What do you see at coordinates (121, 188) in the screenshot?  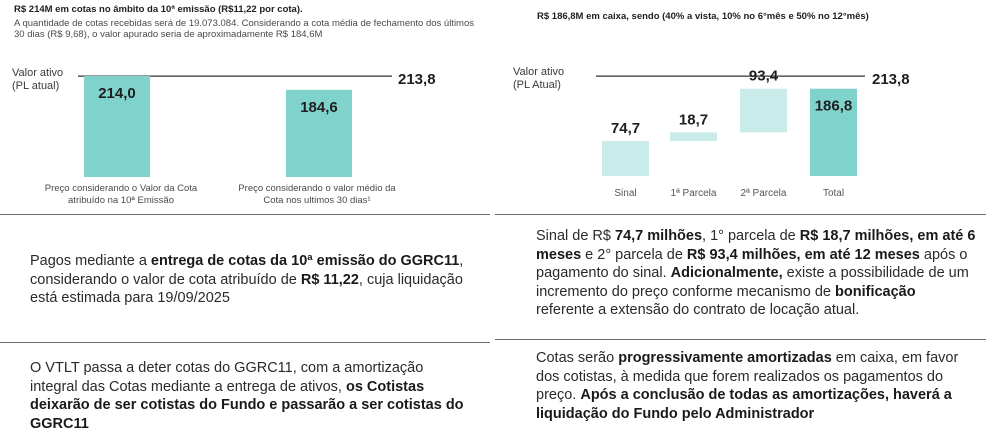 I see `left-category-label-0-line1: Preço considerando o Valor da Cota` at bounding box center [121, 188].